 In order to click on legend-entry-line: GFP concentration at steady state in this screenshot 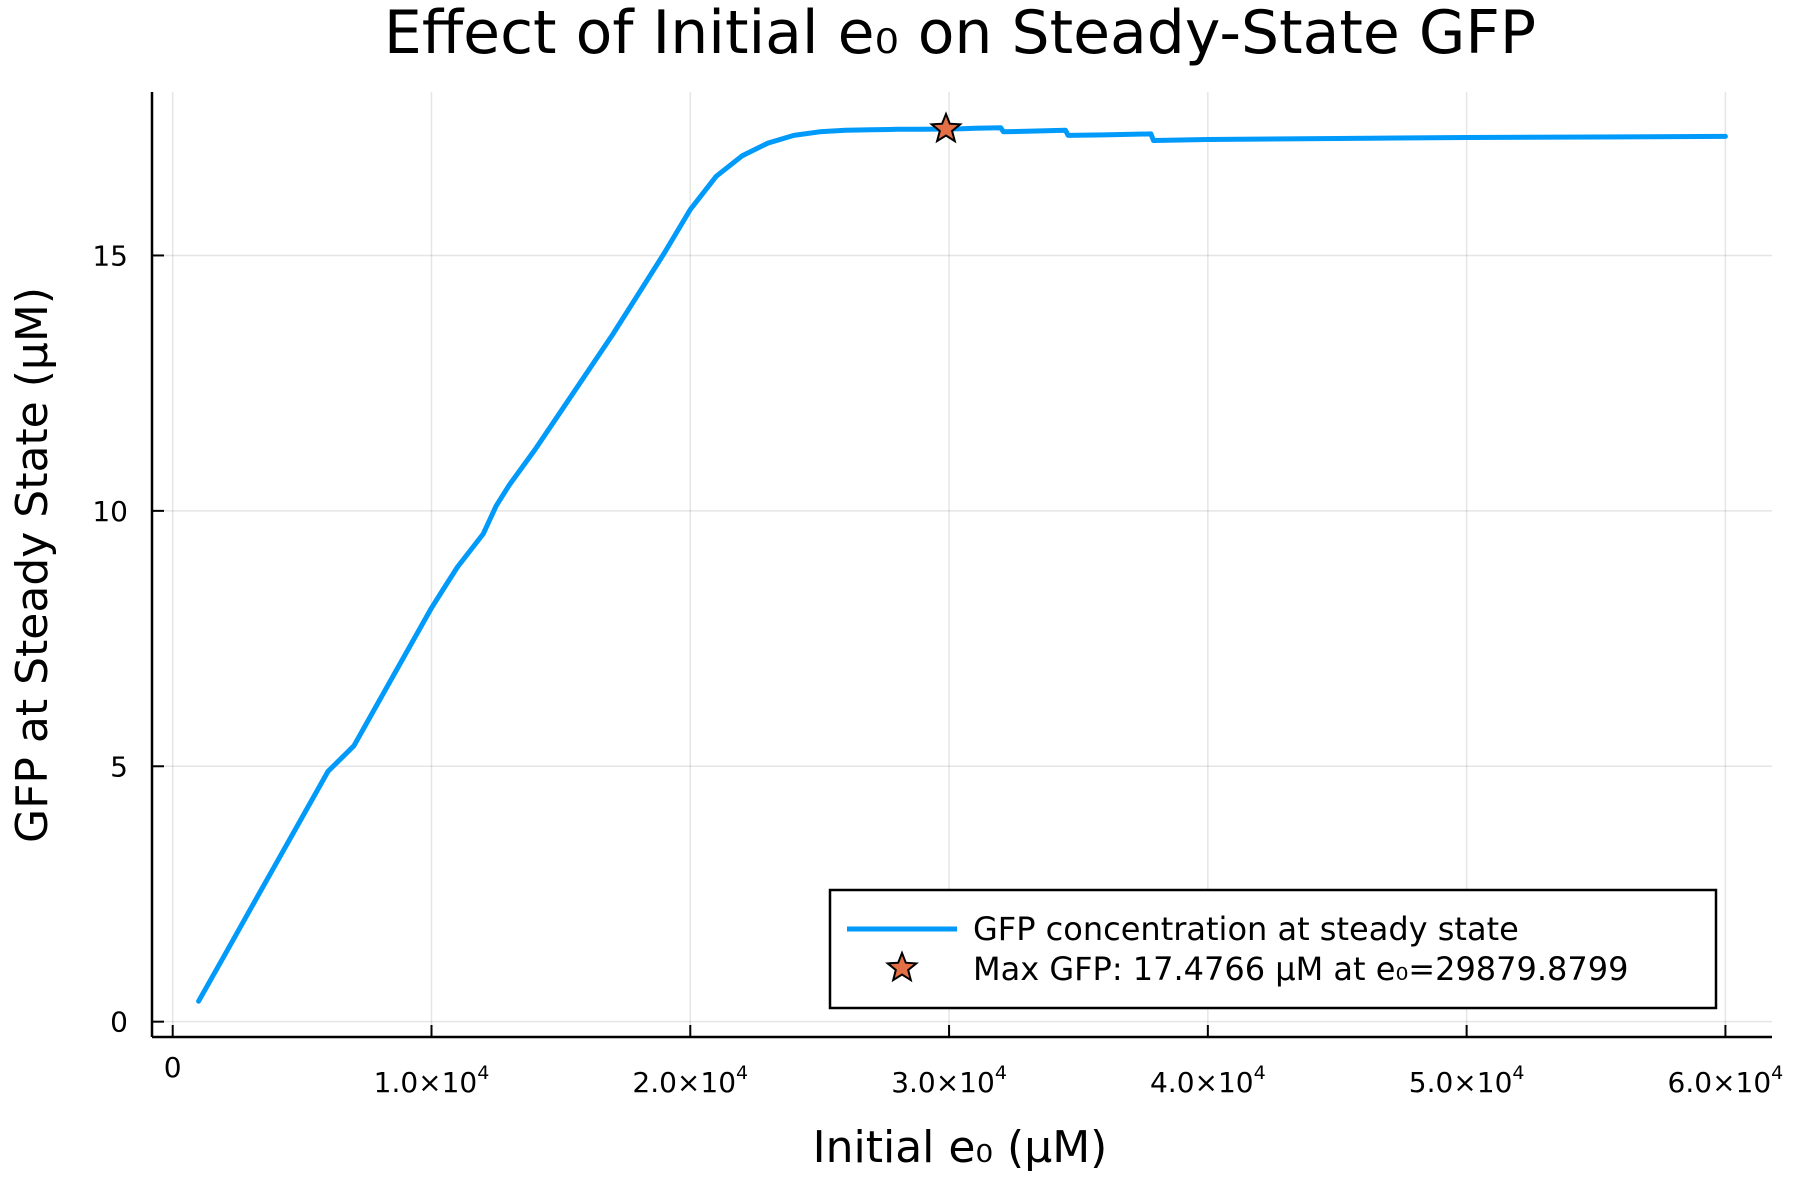, I will do `click(1246, 929)`.